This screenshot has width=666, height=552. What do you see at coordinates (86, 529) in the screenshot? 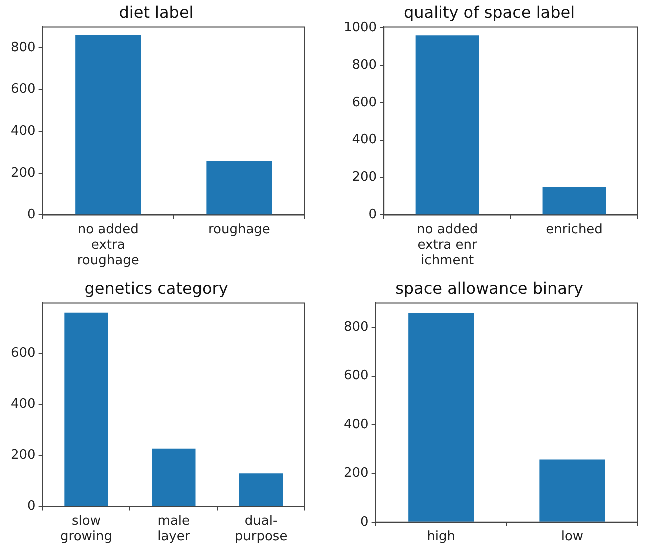
I see `x-tick-label: slow growing` at bounding box center [86, 529].